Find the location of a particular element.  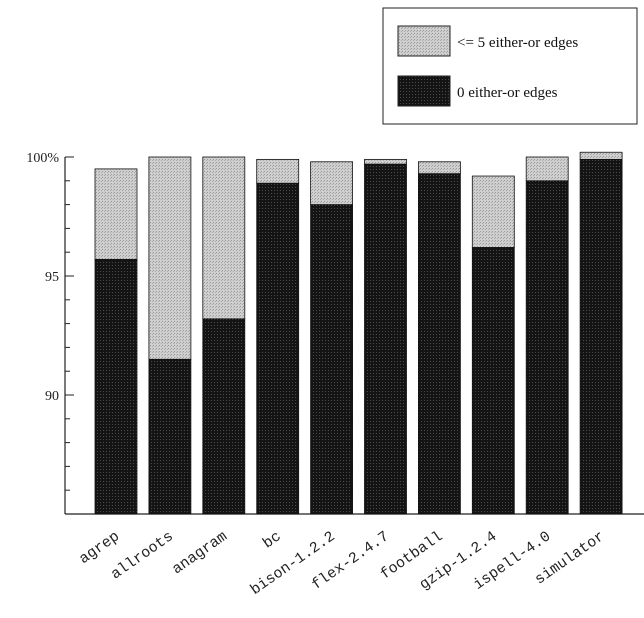

category-label: bc is located at coordinates (272, 540).